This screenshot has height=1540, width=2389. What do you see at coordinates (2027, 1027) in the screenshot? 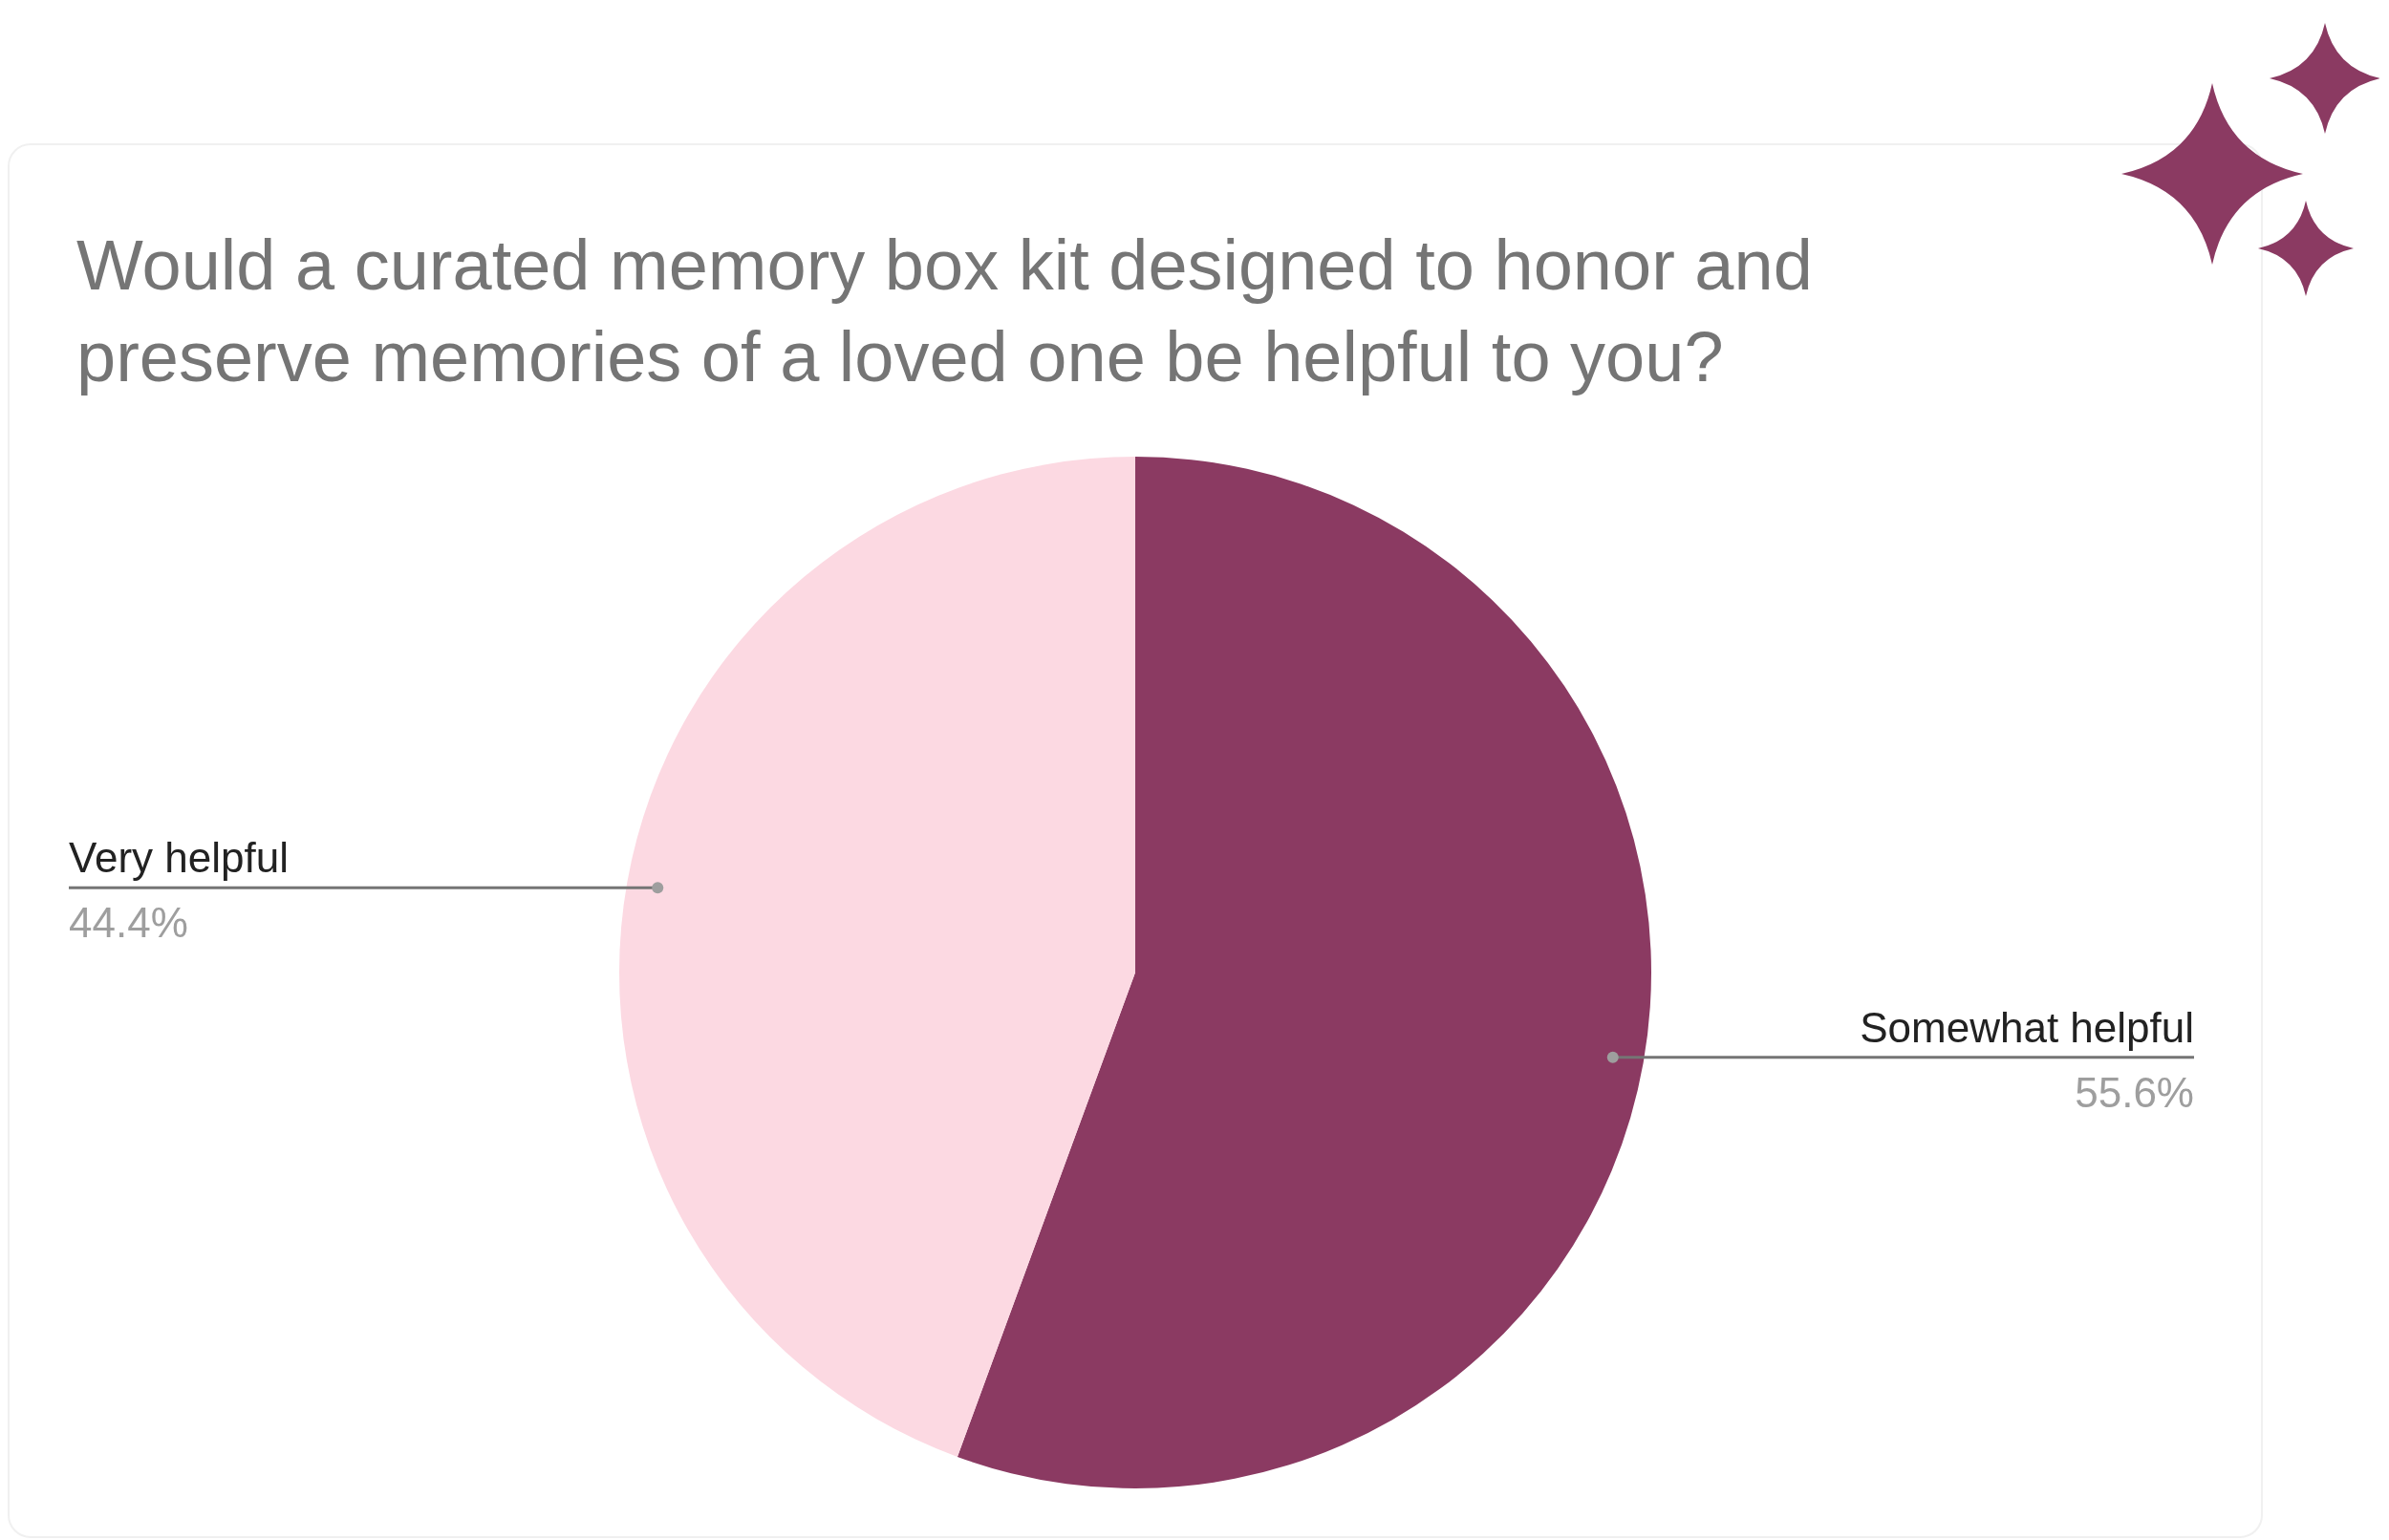
I see `slice-label: Somewhat helpful` at bounding box center [2027, 1027].